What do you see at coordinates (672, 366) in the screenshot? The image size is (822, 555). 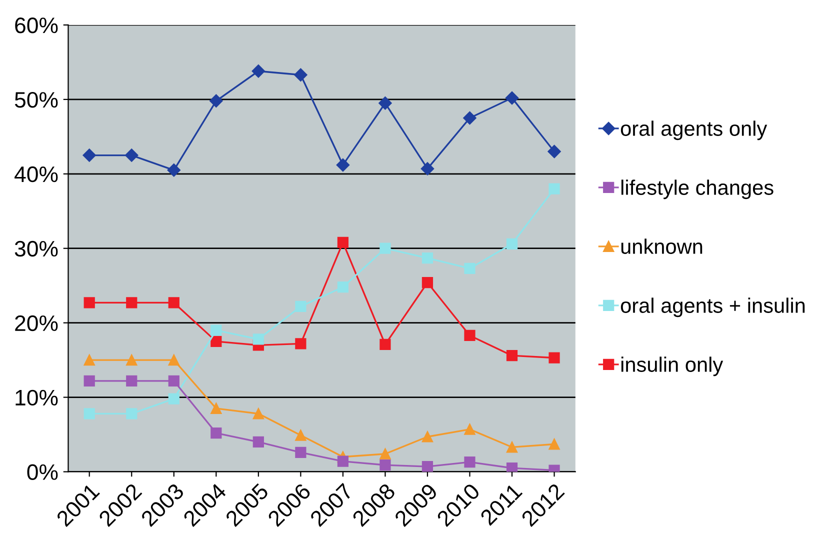 I see `legend-label: insulin only` at bounding box center [672, 366].